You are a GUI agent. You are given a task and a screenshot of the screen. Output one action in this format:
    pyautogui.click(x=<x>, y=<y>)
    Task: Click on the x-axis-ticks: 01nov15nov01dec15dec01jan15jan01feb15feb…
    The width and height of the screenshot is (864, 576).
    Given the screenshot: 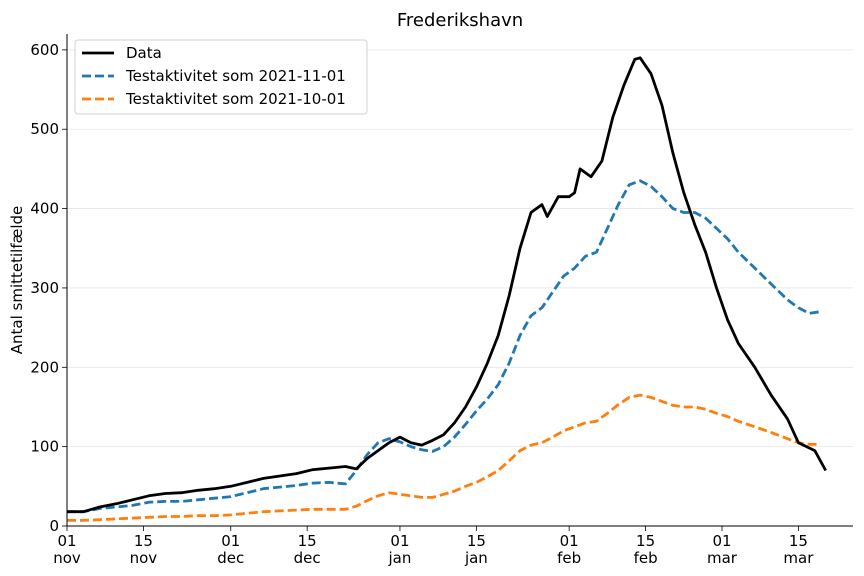 What is the action you would take?
    pyautogui.click(x=433, y=546)
    